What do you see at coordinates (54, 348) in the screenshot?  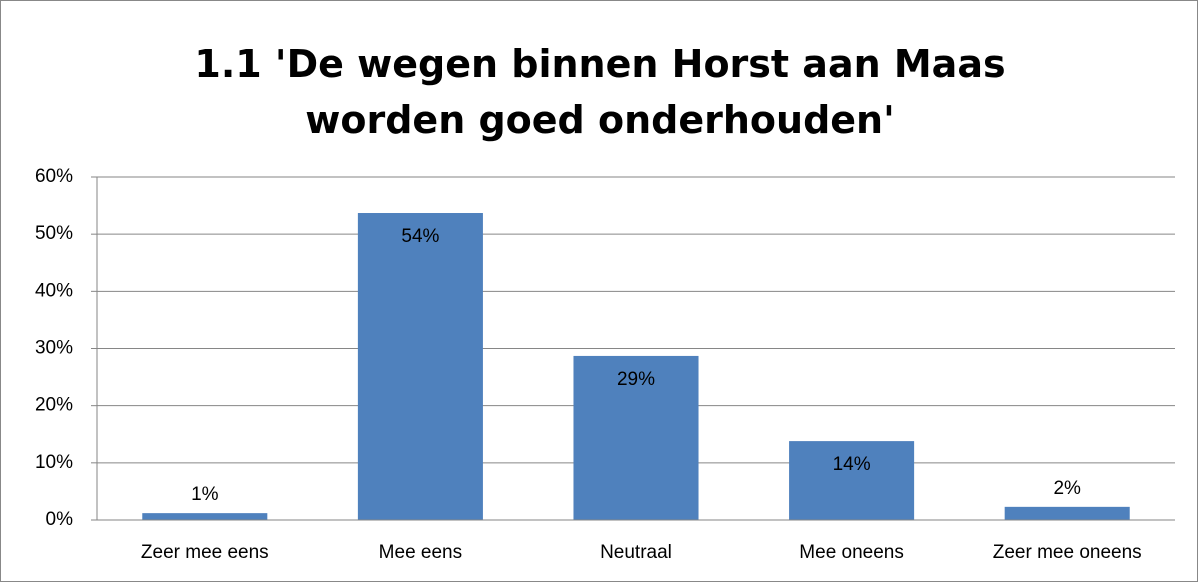 I see `y-tick-label: 30%` at bounding box center [54, 348].